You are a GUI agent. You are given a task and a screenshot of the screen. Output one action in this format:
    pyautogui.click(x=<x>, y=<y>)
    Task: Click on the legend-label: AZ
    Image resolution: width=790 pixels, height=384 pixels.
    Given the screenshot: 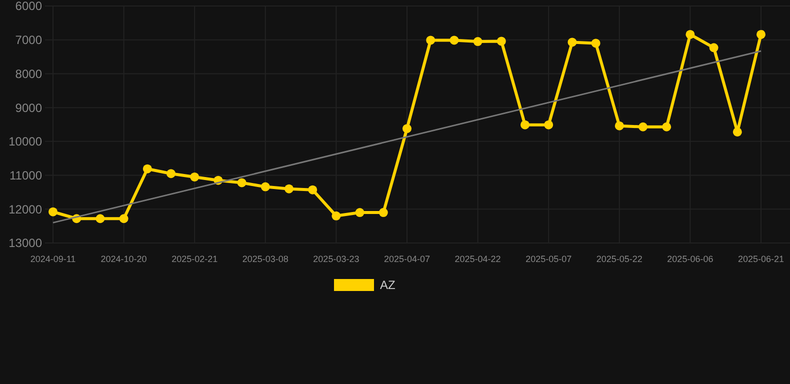 What is the action you would take?
    pyautogui.click(x=388, y=285)
    